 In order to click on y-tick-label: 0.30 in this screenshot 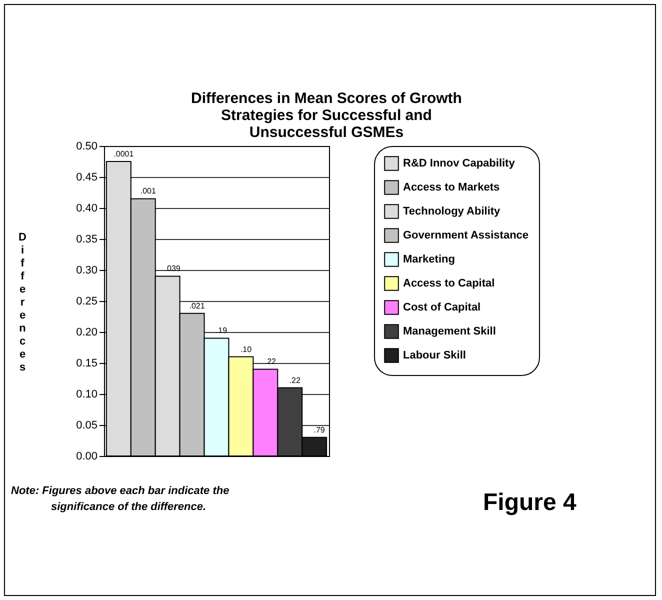, I will do `click(87, 270)`.